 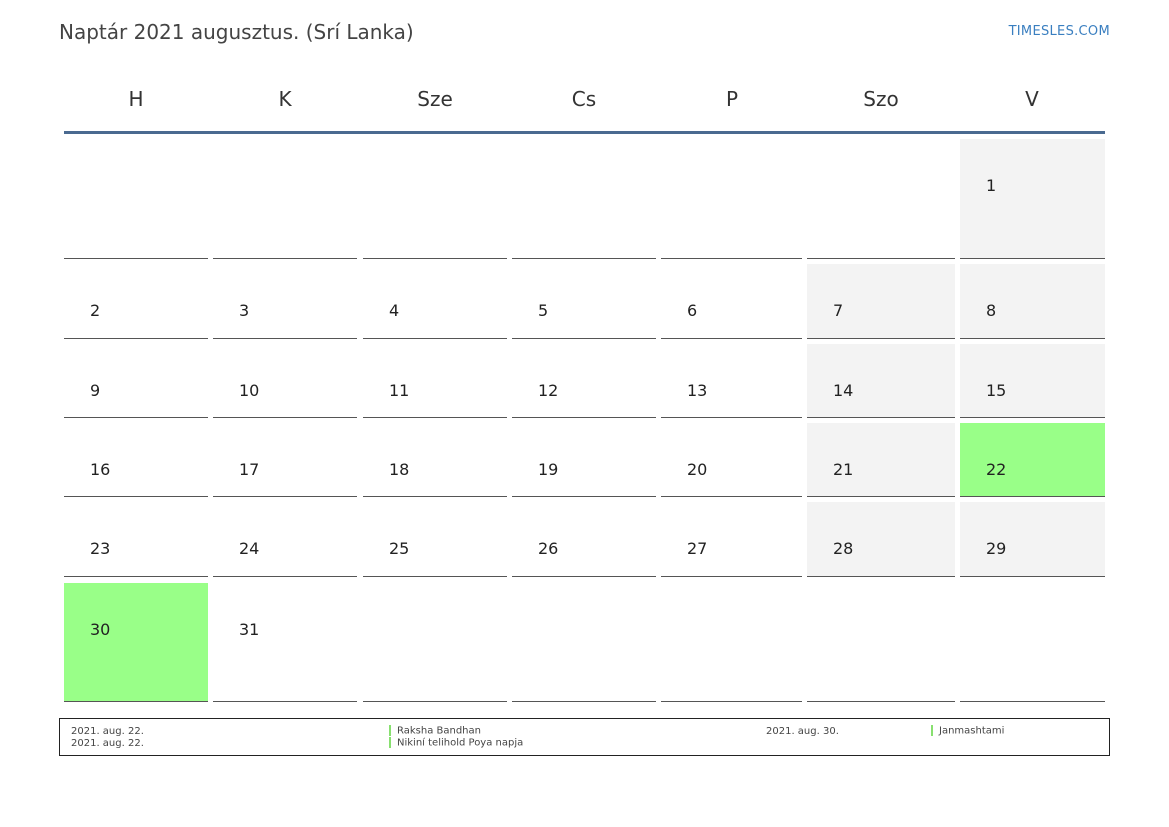 What do you see at coordinates (285, 381) in the screenshot?
I see `day-cell-10: 10` at bounding box center [285, 381].